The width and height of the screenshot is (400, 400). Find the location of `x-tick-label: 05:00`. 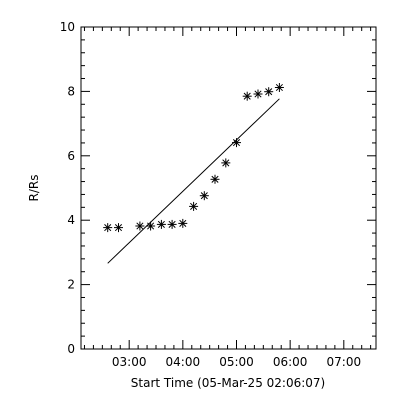

x-tick-label: 05:00 is located at coordinates (236, 362).